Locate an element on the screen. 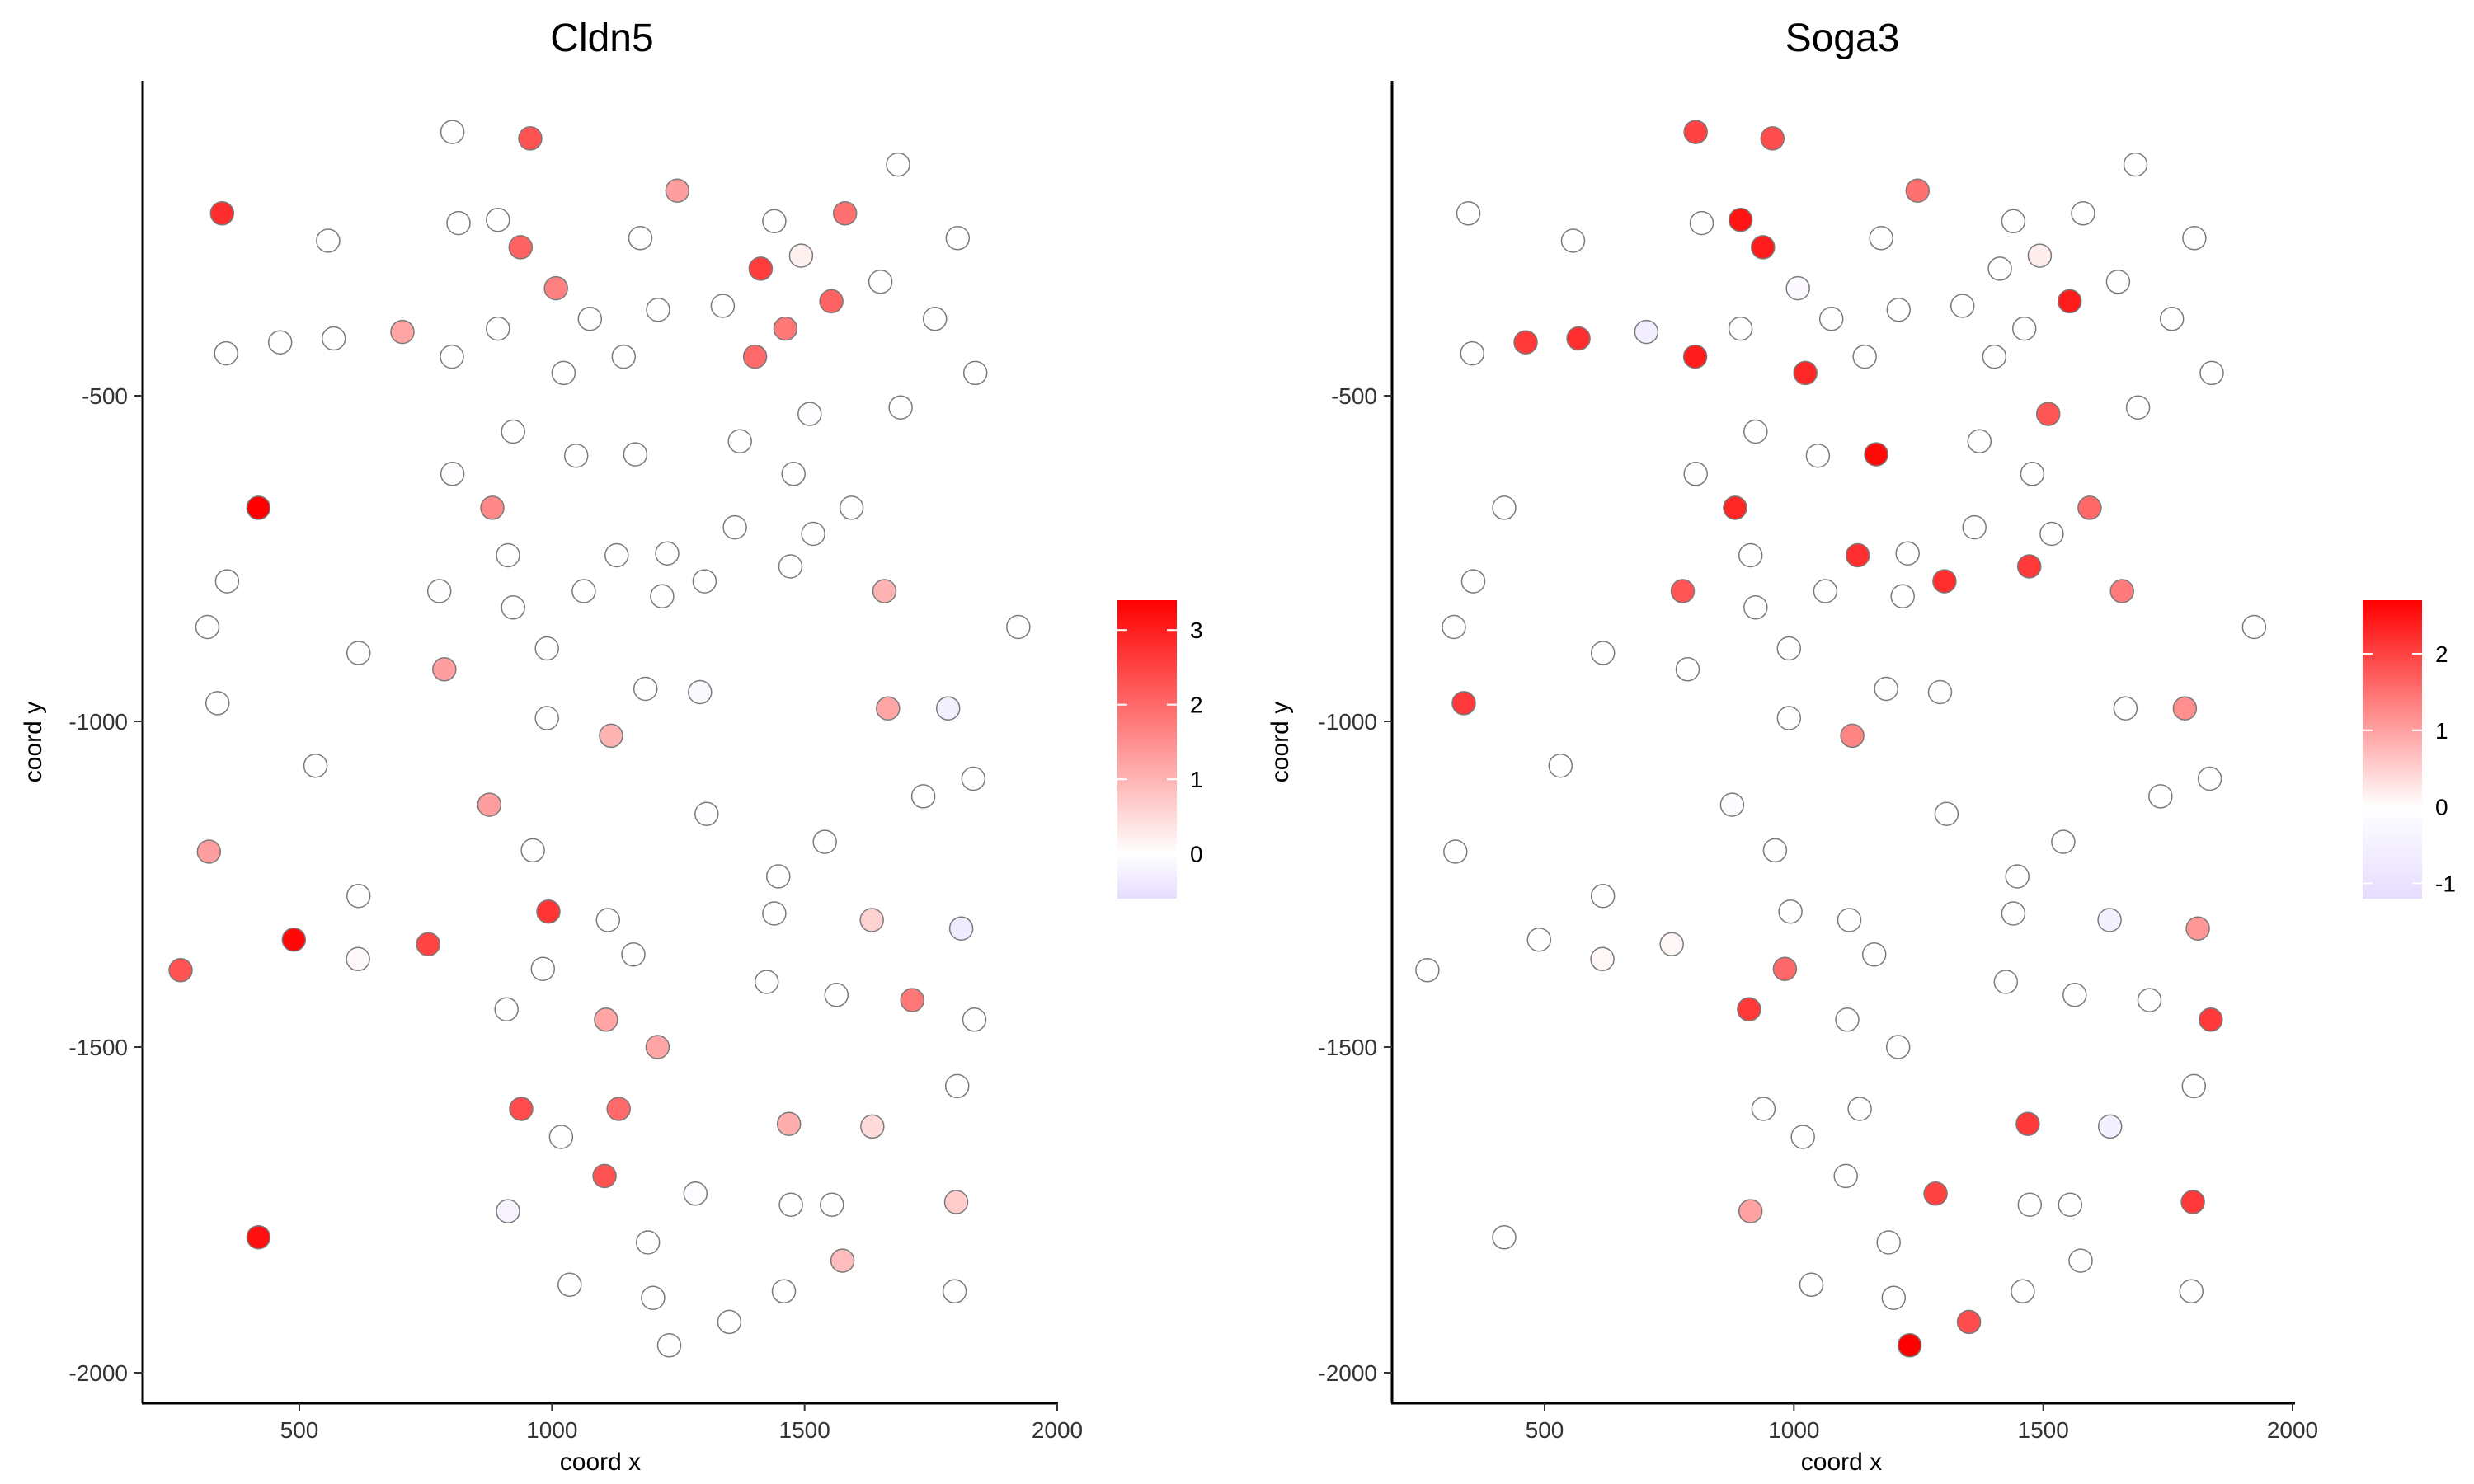  colorbar-tick-label: -1 is located at coordinates (2445, 883).